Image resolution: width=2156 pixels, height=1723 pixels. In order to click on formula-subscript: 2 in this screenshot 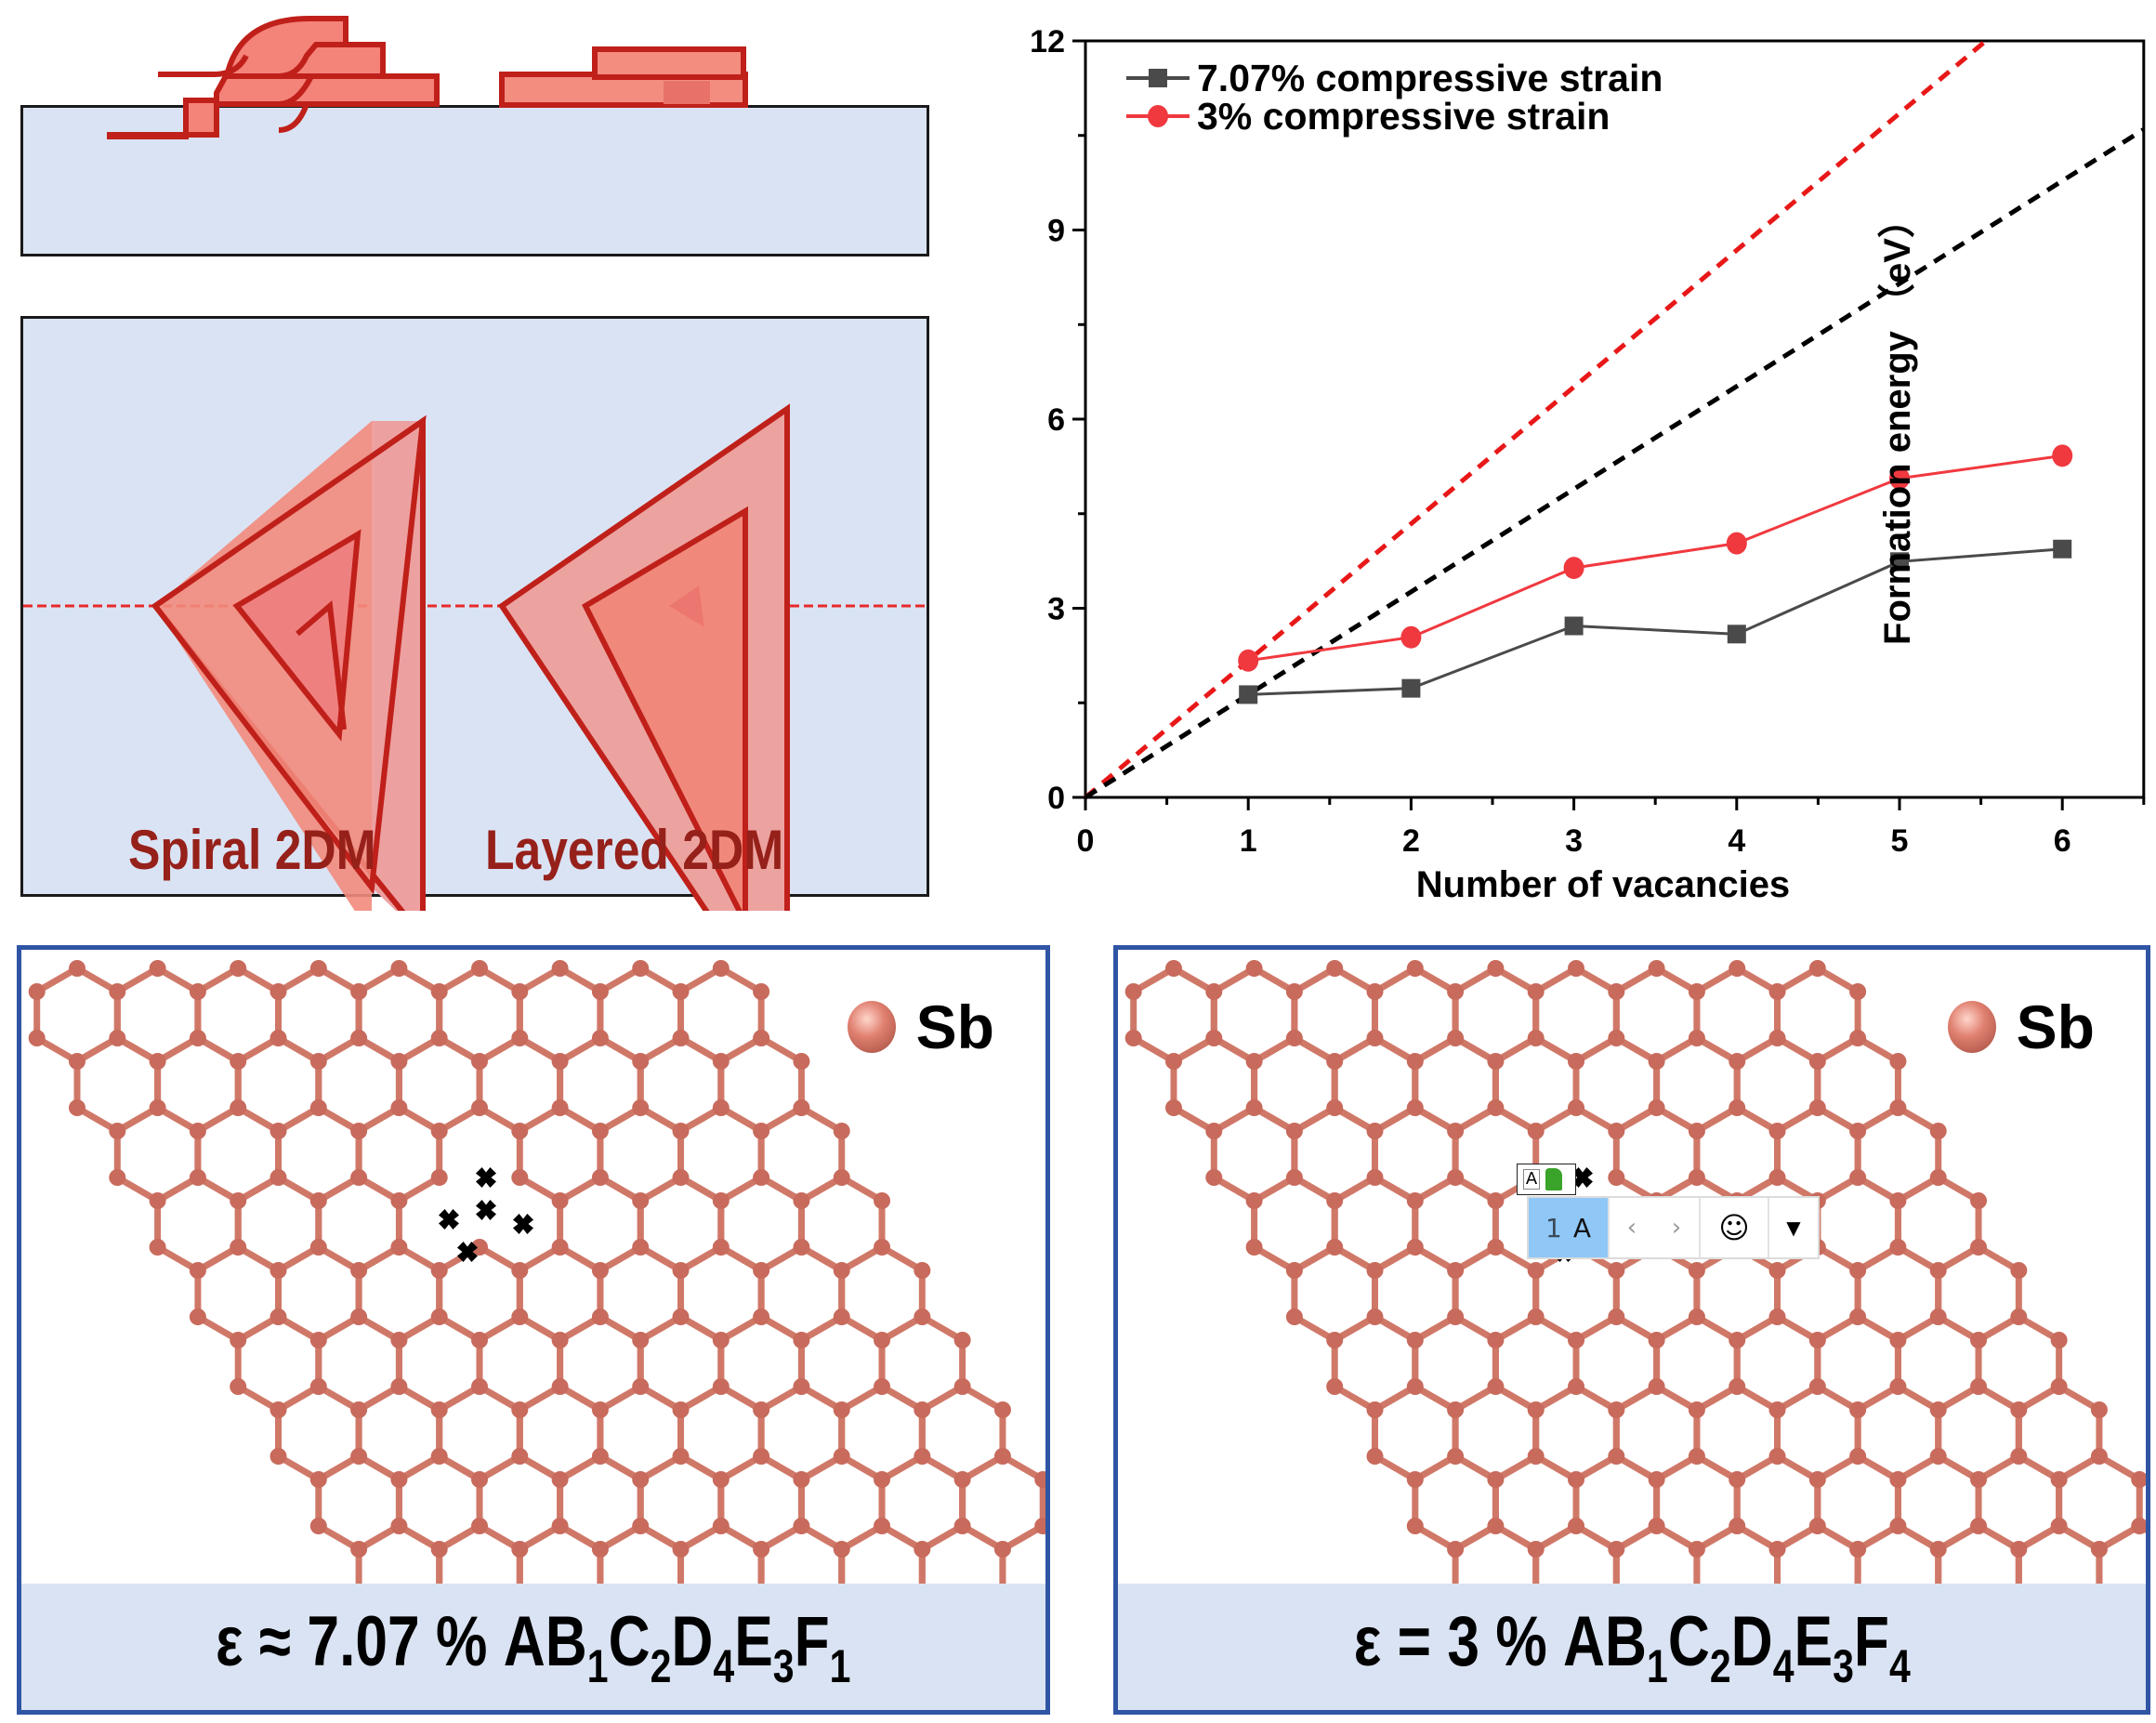, I will do `click(1720, 1665)`.